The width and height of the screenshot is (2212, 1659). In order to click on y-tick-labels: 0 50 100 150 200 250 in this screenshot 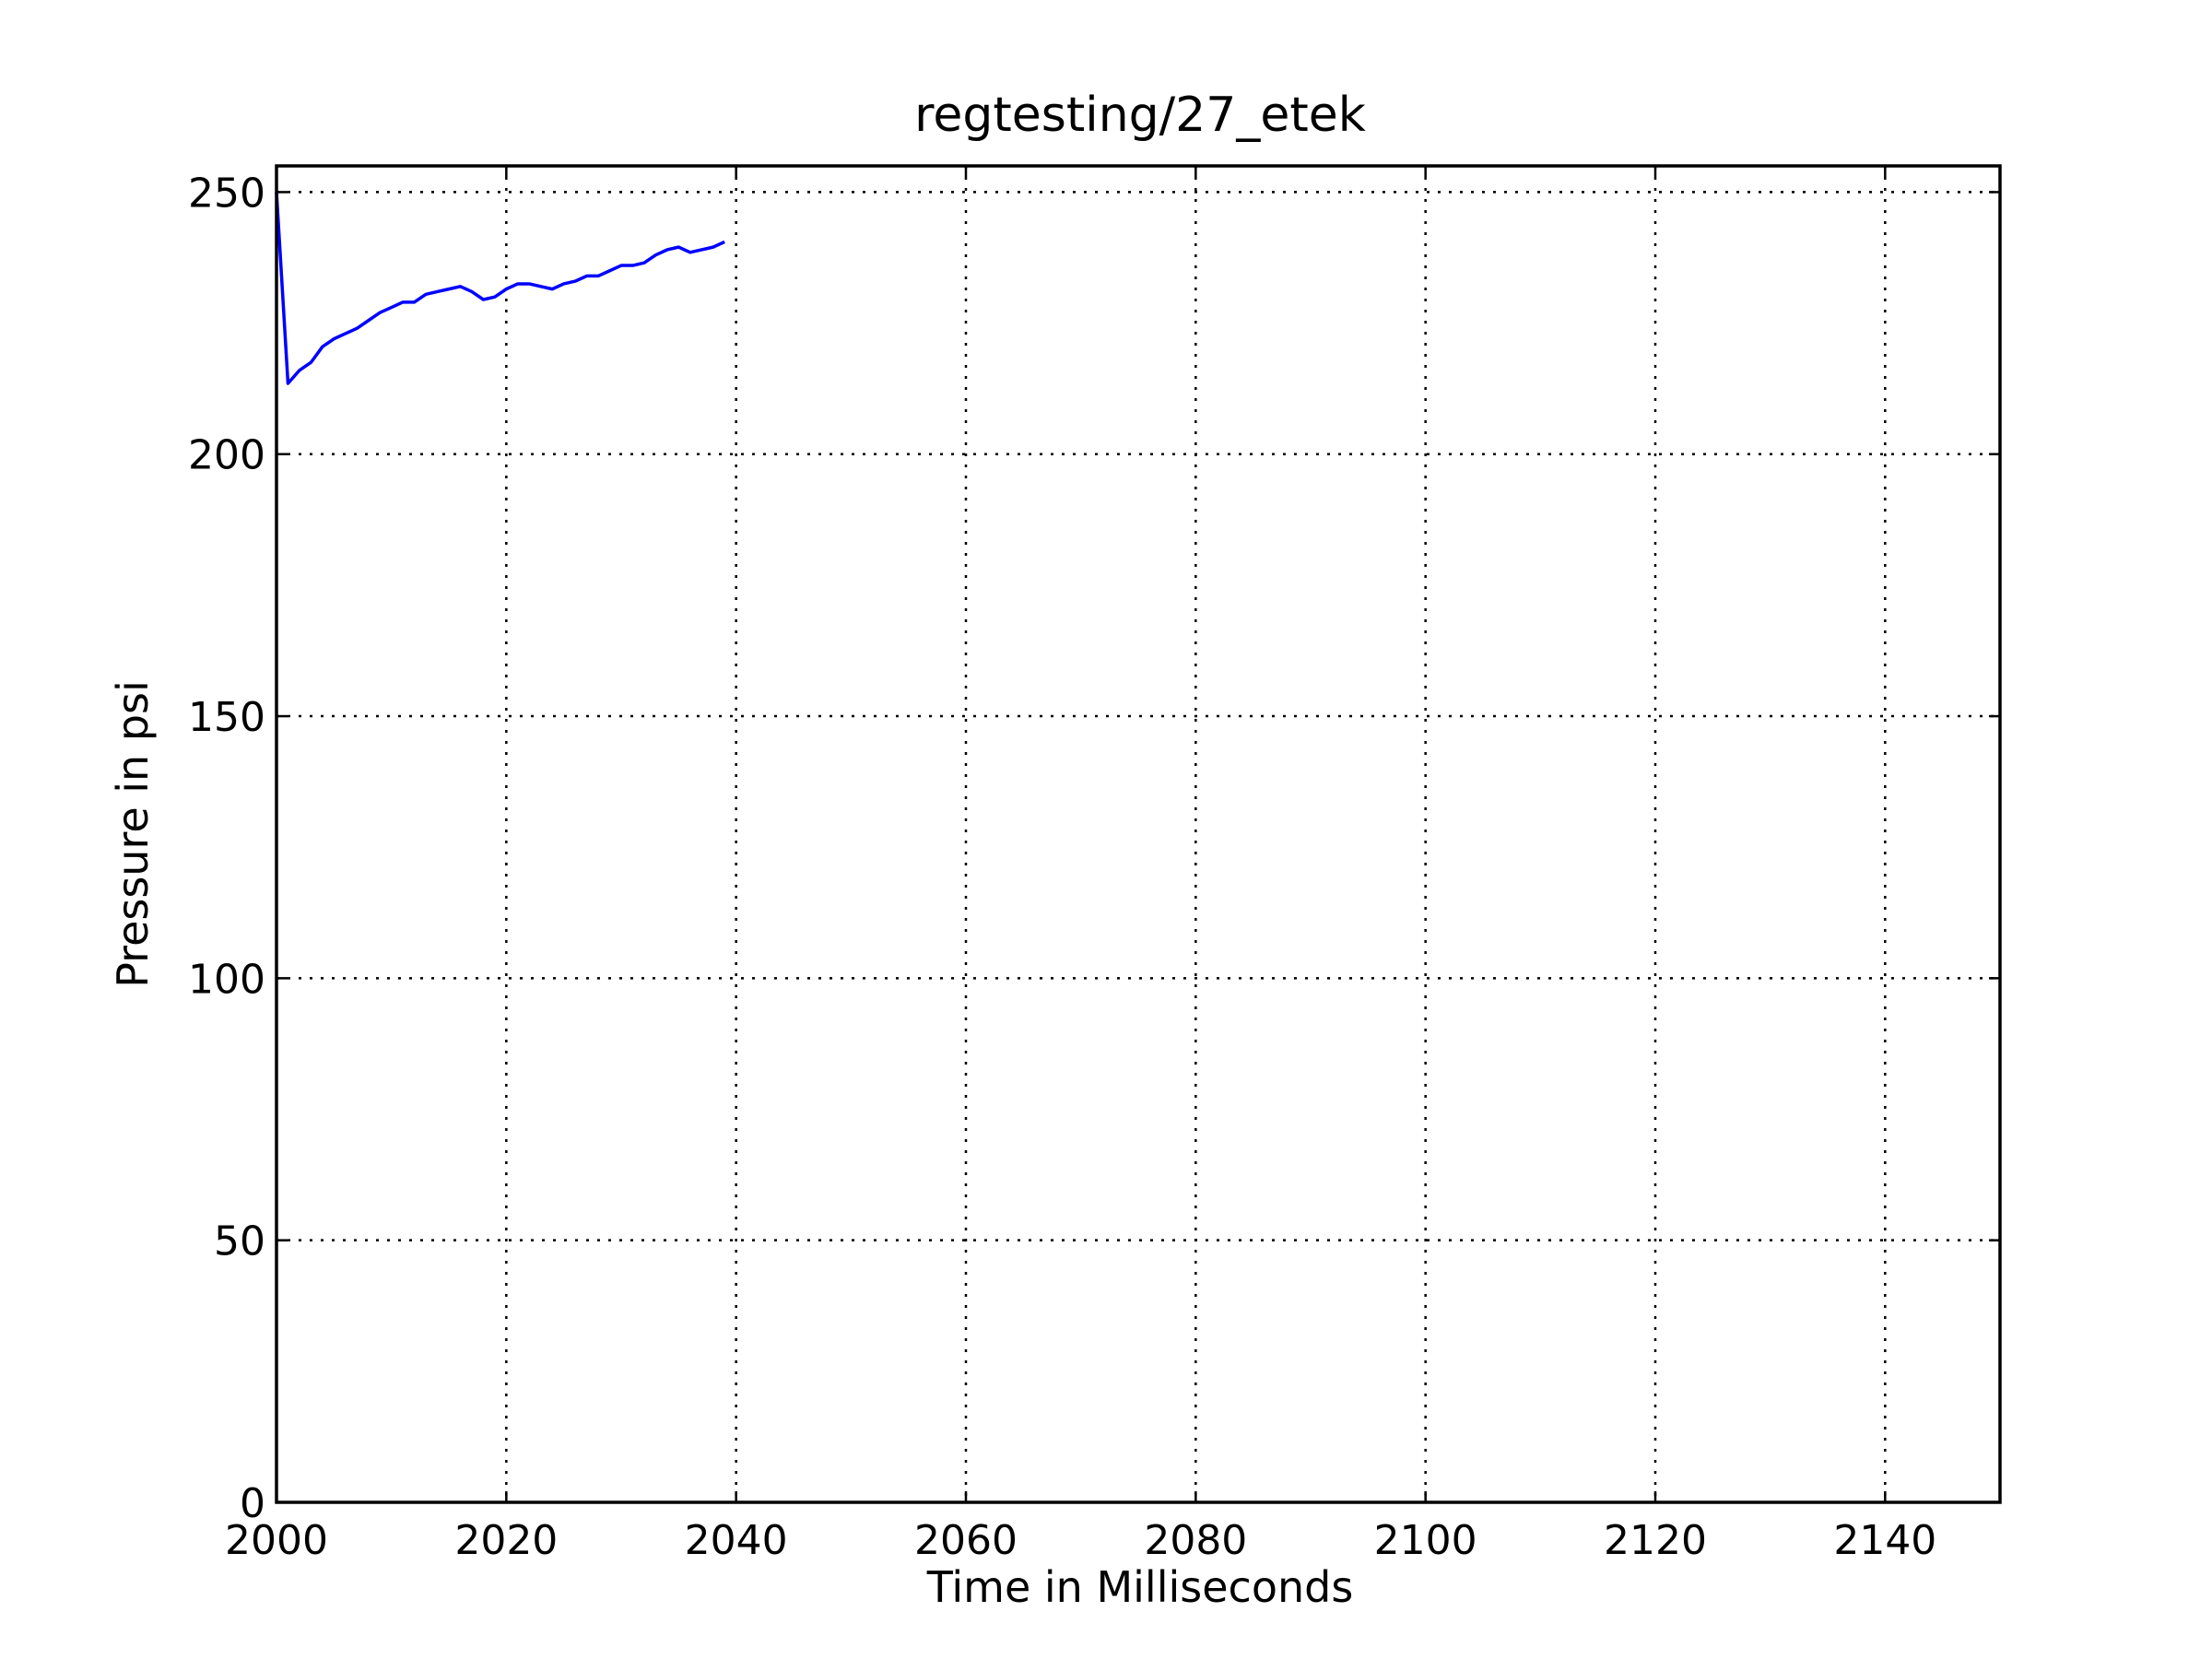, I will do `click(226, 848)`.